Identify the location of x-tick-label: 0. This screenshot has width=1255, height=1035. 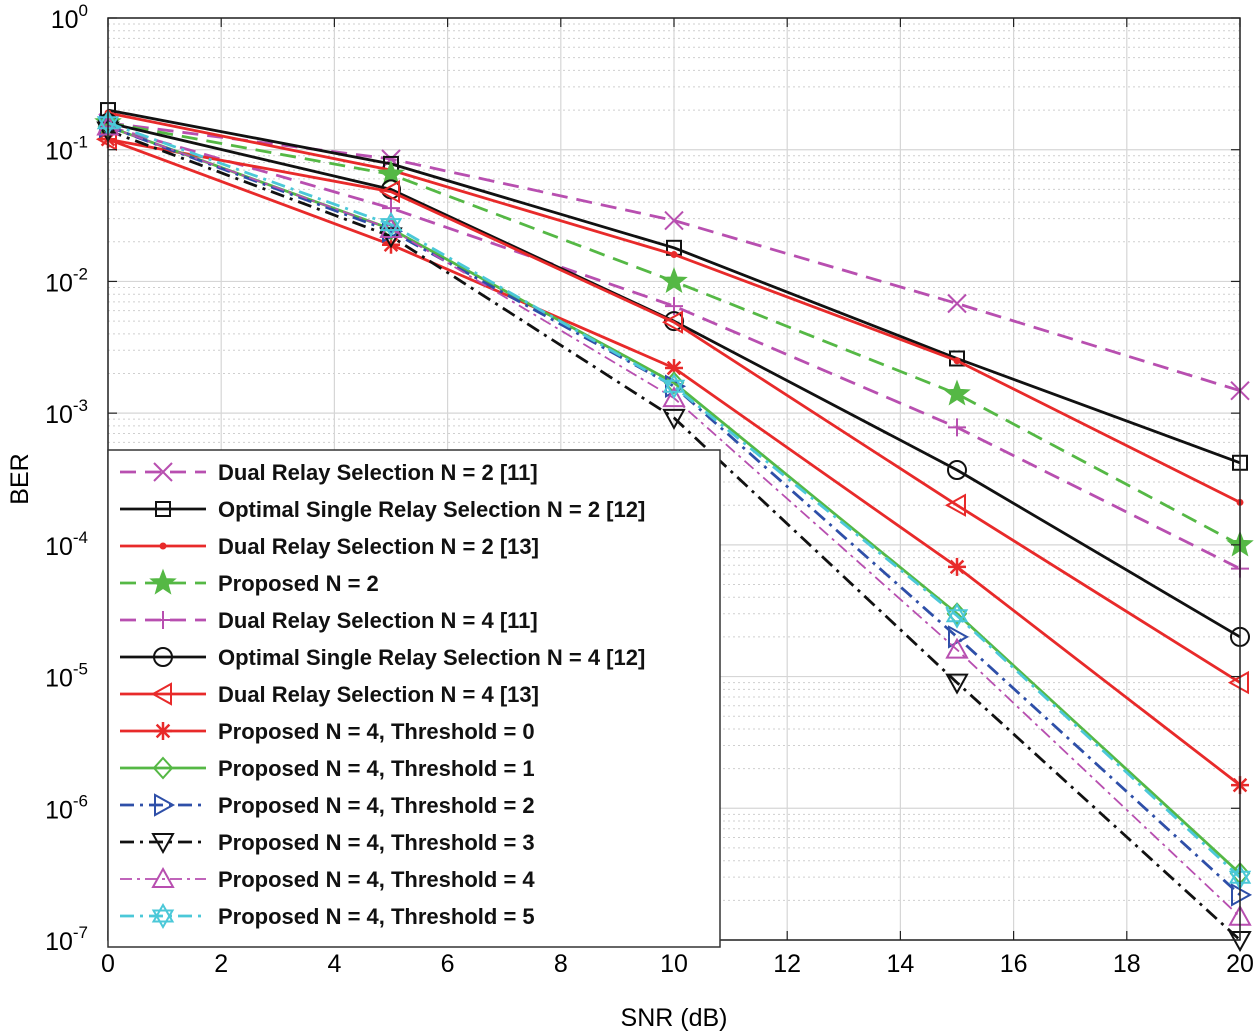
(108, 964).